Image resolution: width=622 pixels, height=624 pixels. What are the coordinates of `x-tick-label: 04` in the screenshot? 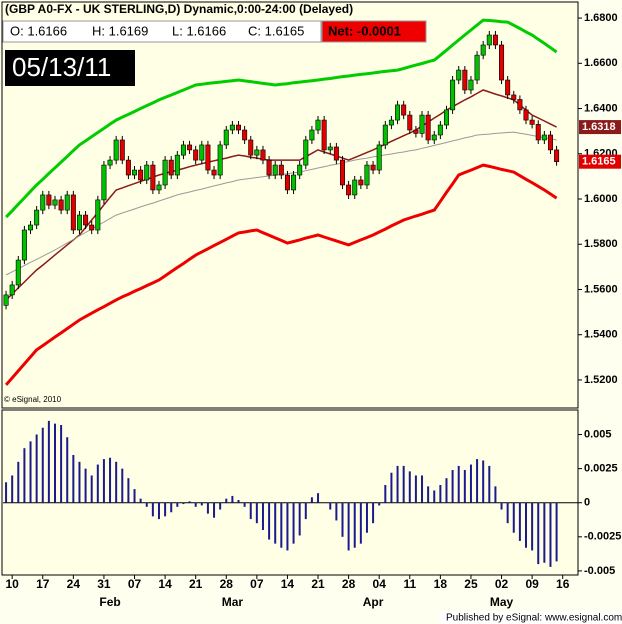 It's located at (380, 584).